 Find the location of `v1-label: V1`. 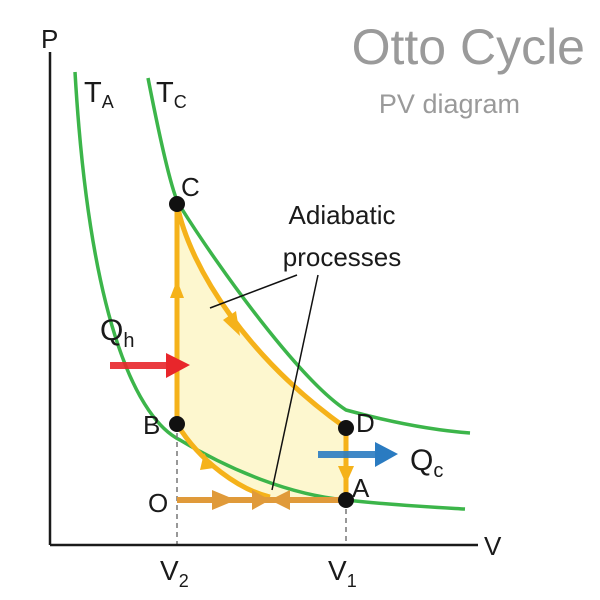

v1-label: V1 is located at coordinates (342, 573).